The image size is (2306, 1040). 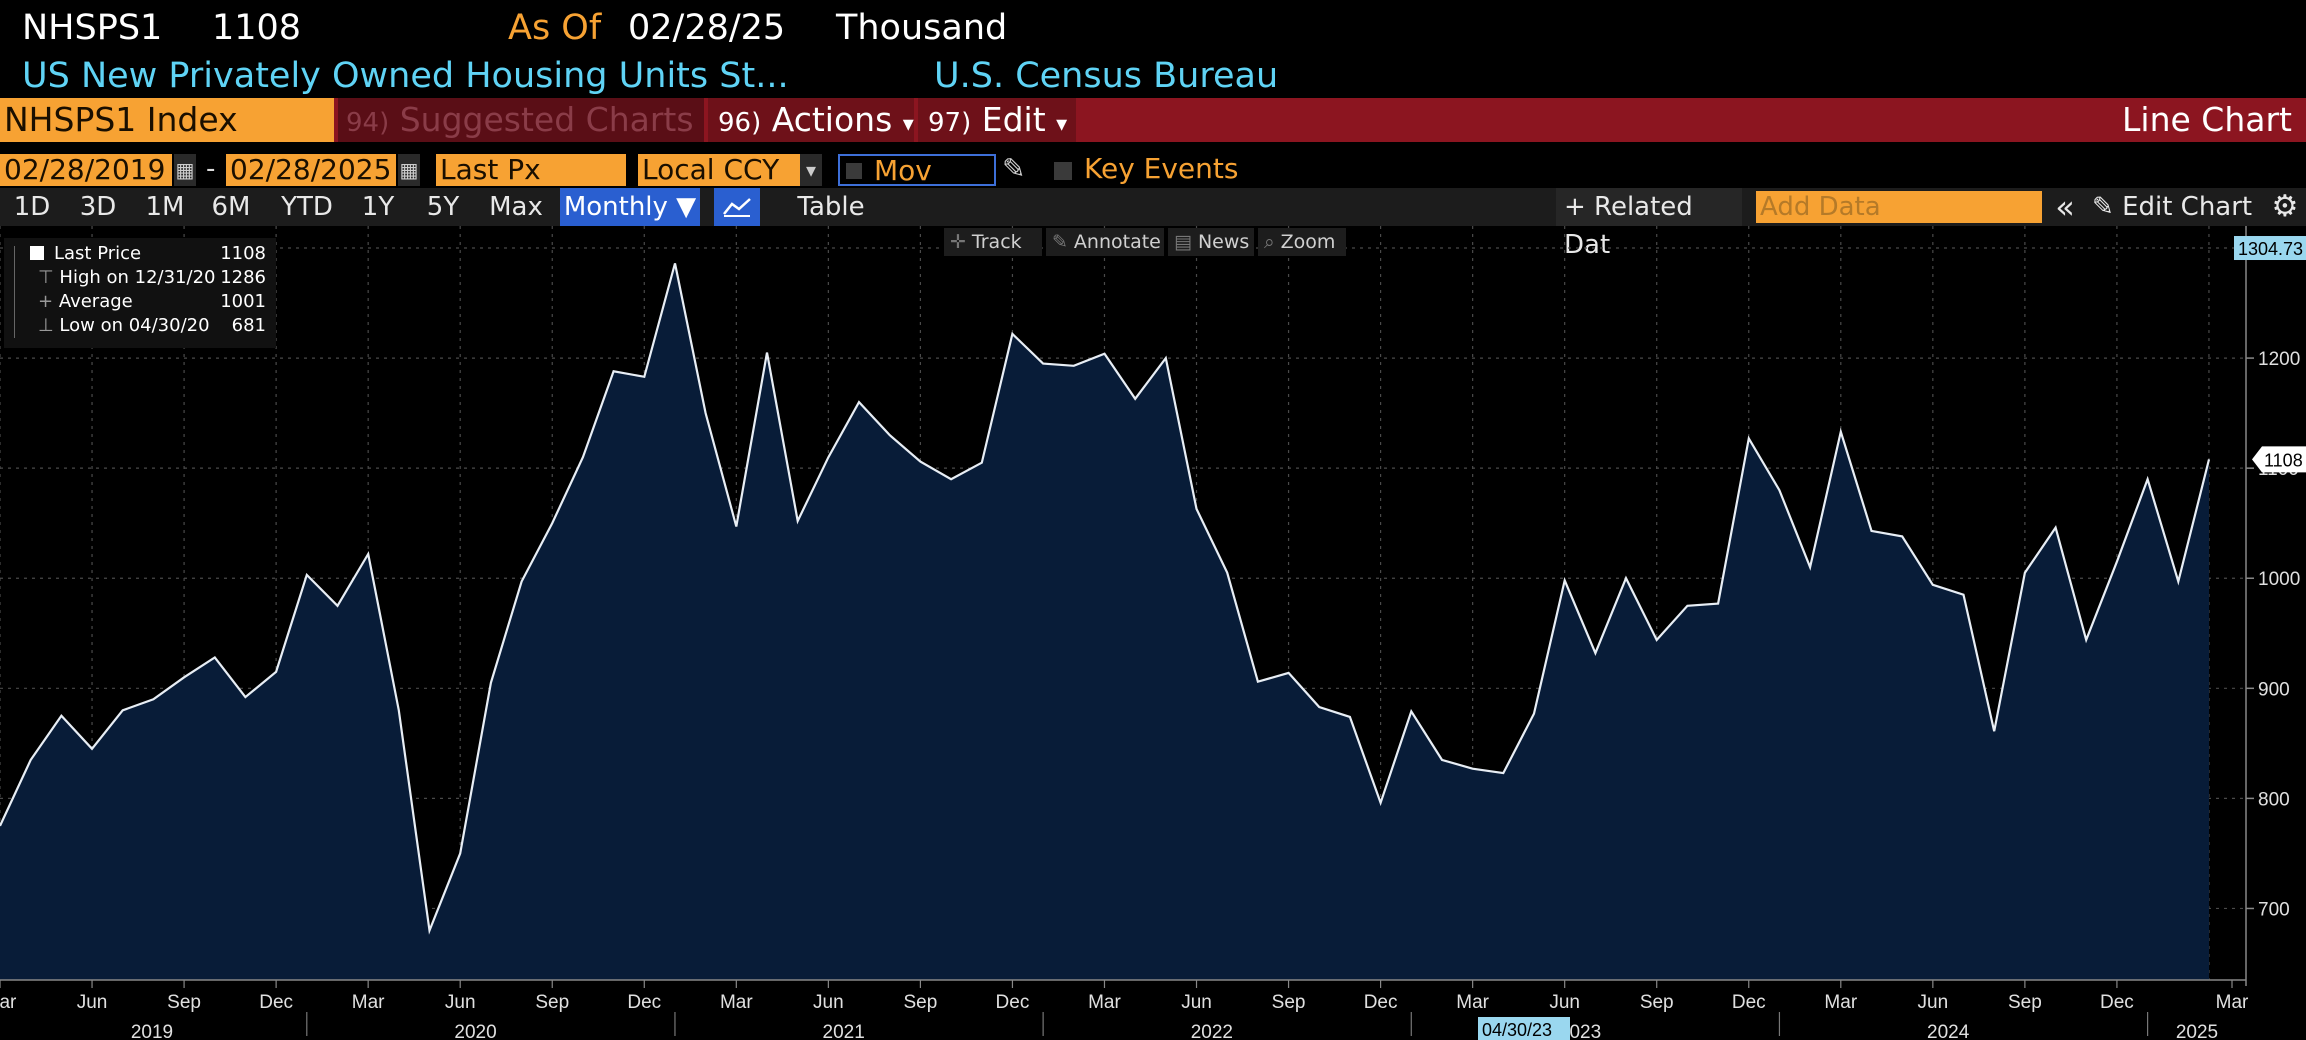 I want to click on news-button: ▤ News, so click(x=1211, y=242).